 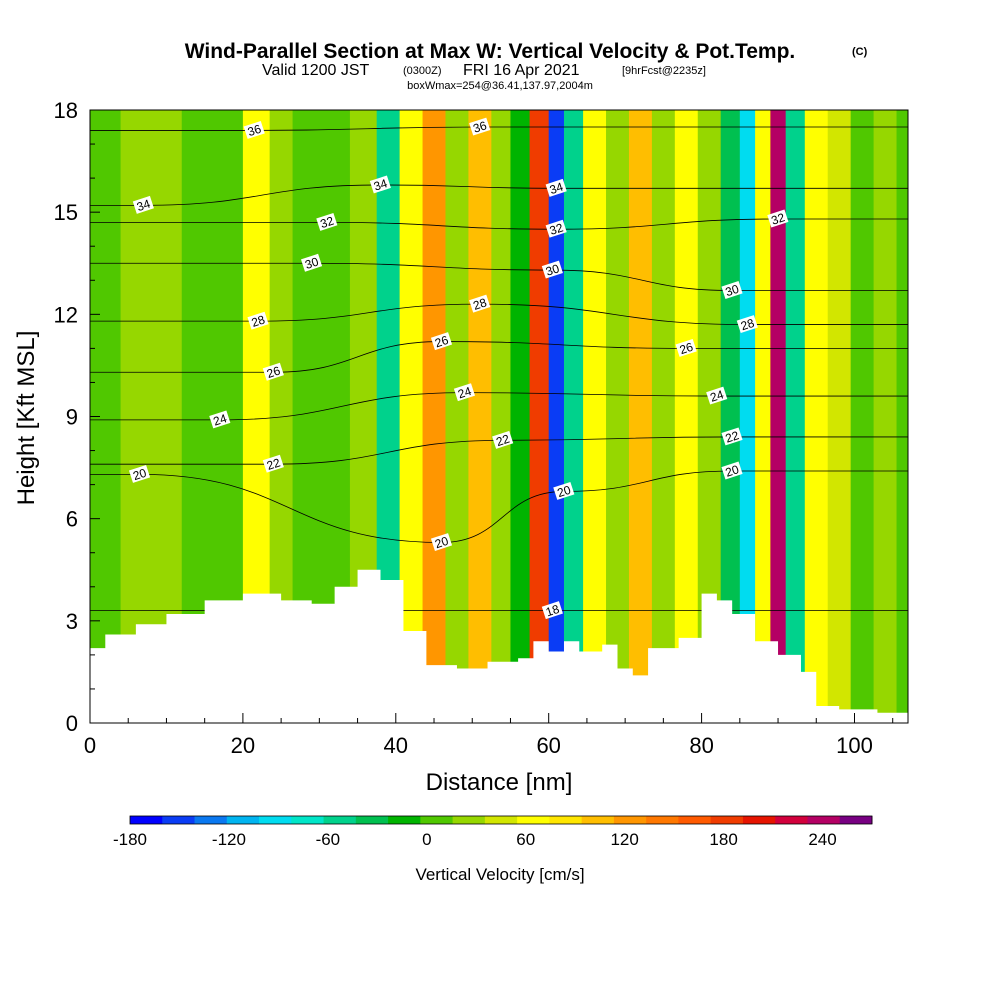 I want to click on contour-label: 36, so click(x=254, y=130).